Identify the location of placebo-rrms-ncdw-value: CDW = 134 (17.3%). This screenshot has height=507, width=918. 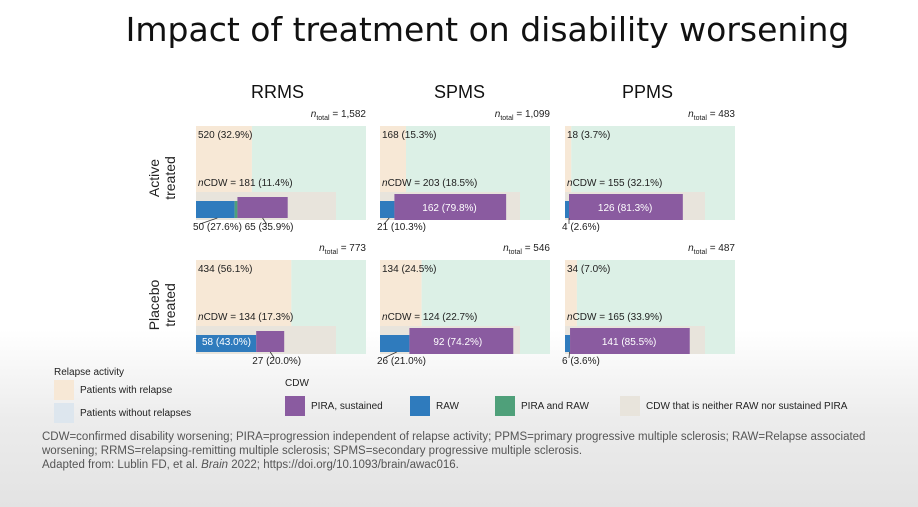
(248, 317).